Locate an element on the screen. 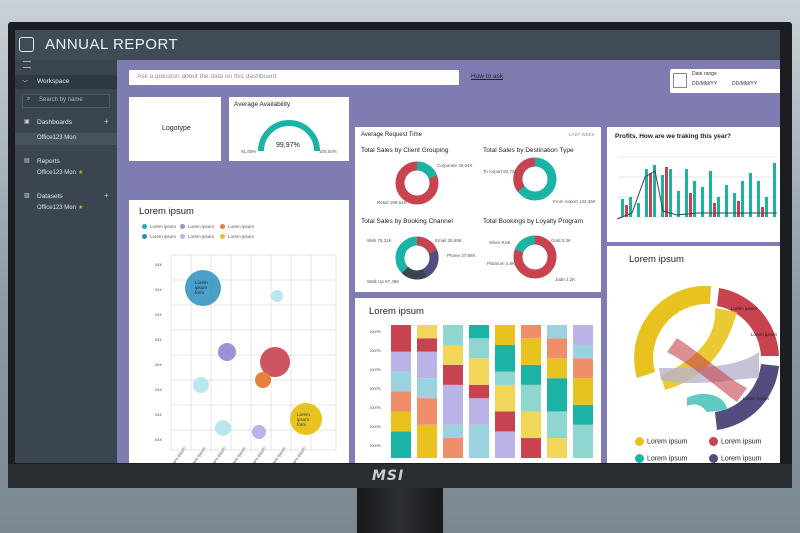  sidebar-item-label: Office123 Mon is located at coordinates (56, 208).